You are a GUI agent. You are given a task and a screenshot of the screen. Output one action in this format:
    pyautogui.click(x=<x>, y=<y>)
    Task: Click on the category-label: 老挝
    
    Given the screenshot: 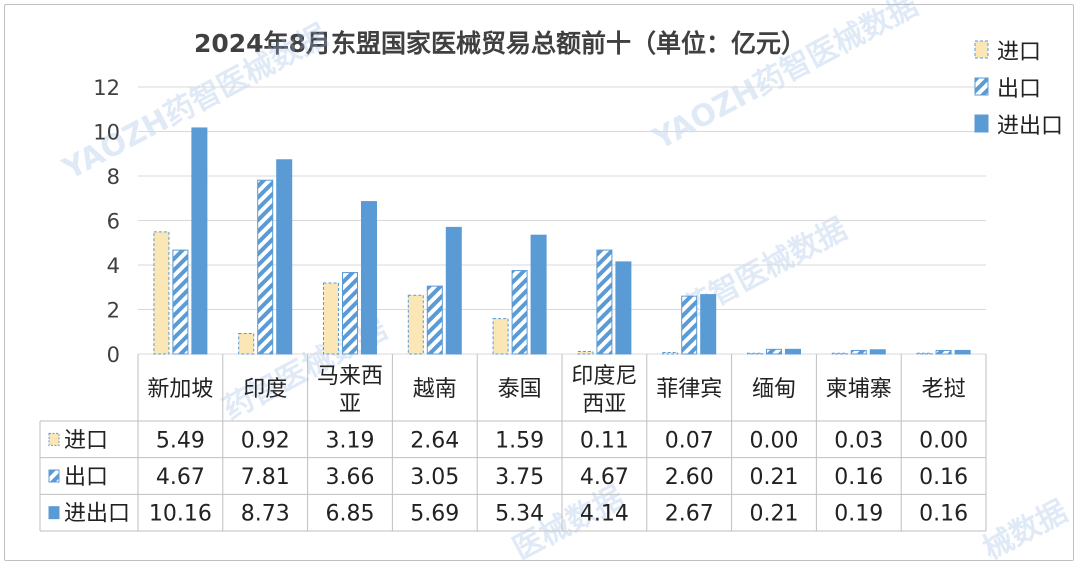 What is the action you would take?
    pyautogui.click(x=944, y=389)
    